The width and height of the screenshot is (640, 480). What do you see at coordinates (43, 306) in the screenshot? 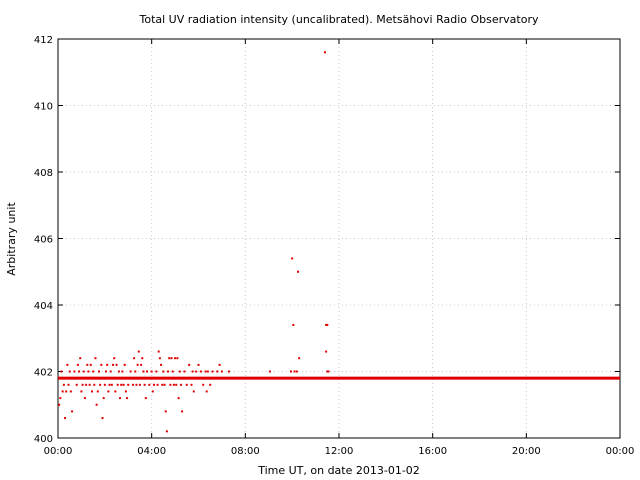
I see `y-tick-label: 404` at bounding box center [43, 306].